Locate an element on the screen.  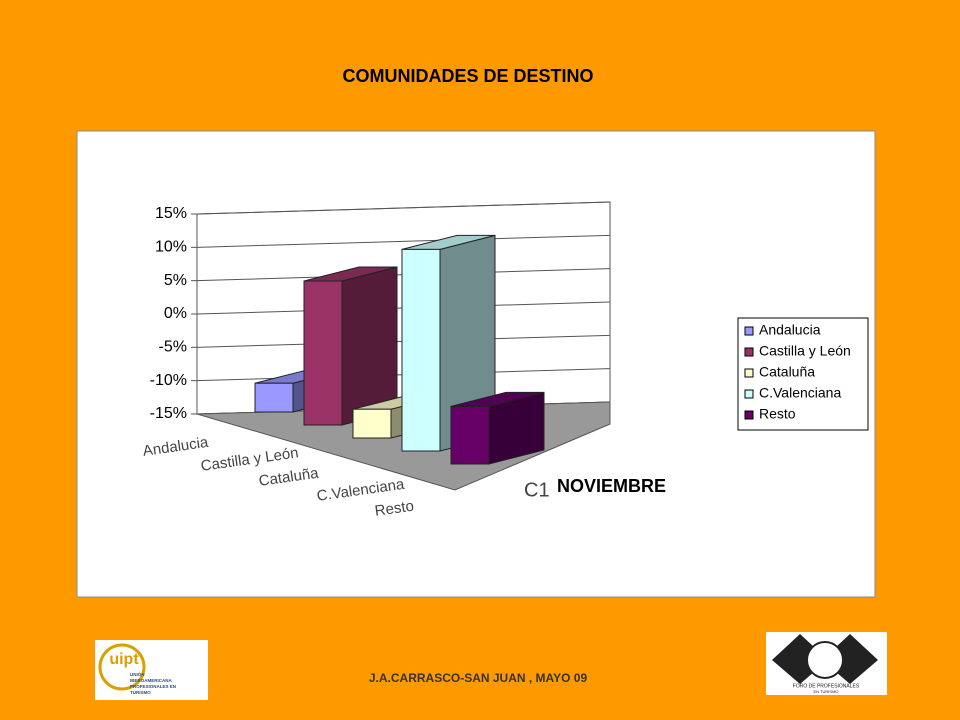
y-tick-label: -10% is located at coordinates (168, 380).